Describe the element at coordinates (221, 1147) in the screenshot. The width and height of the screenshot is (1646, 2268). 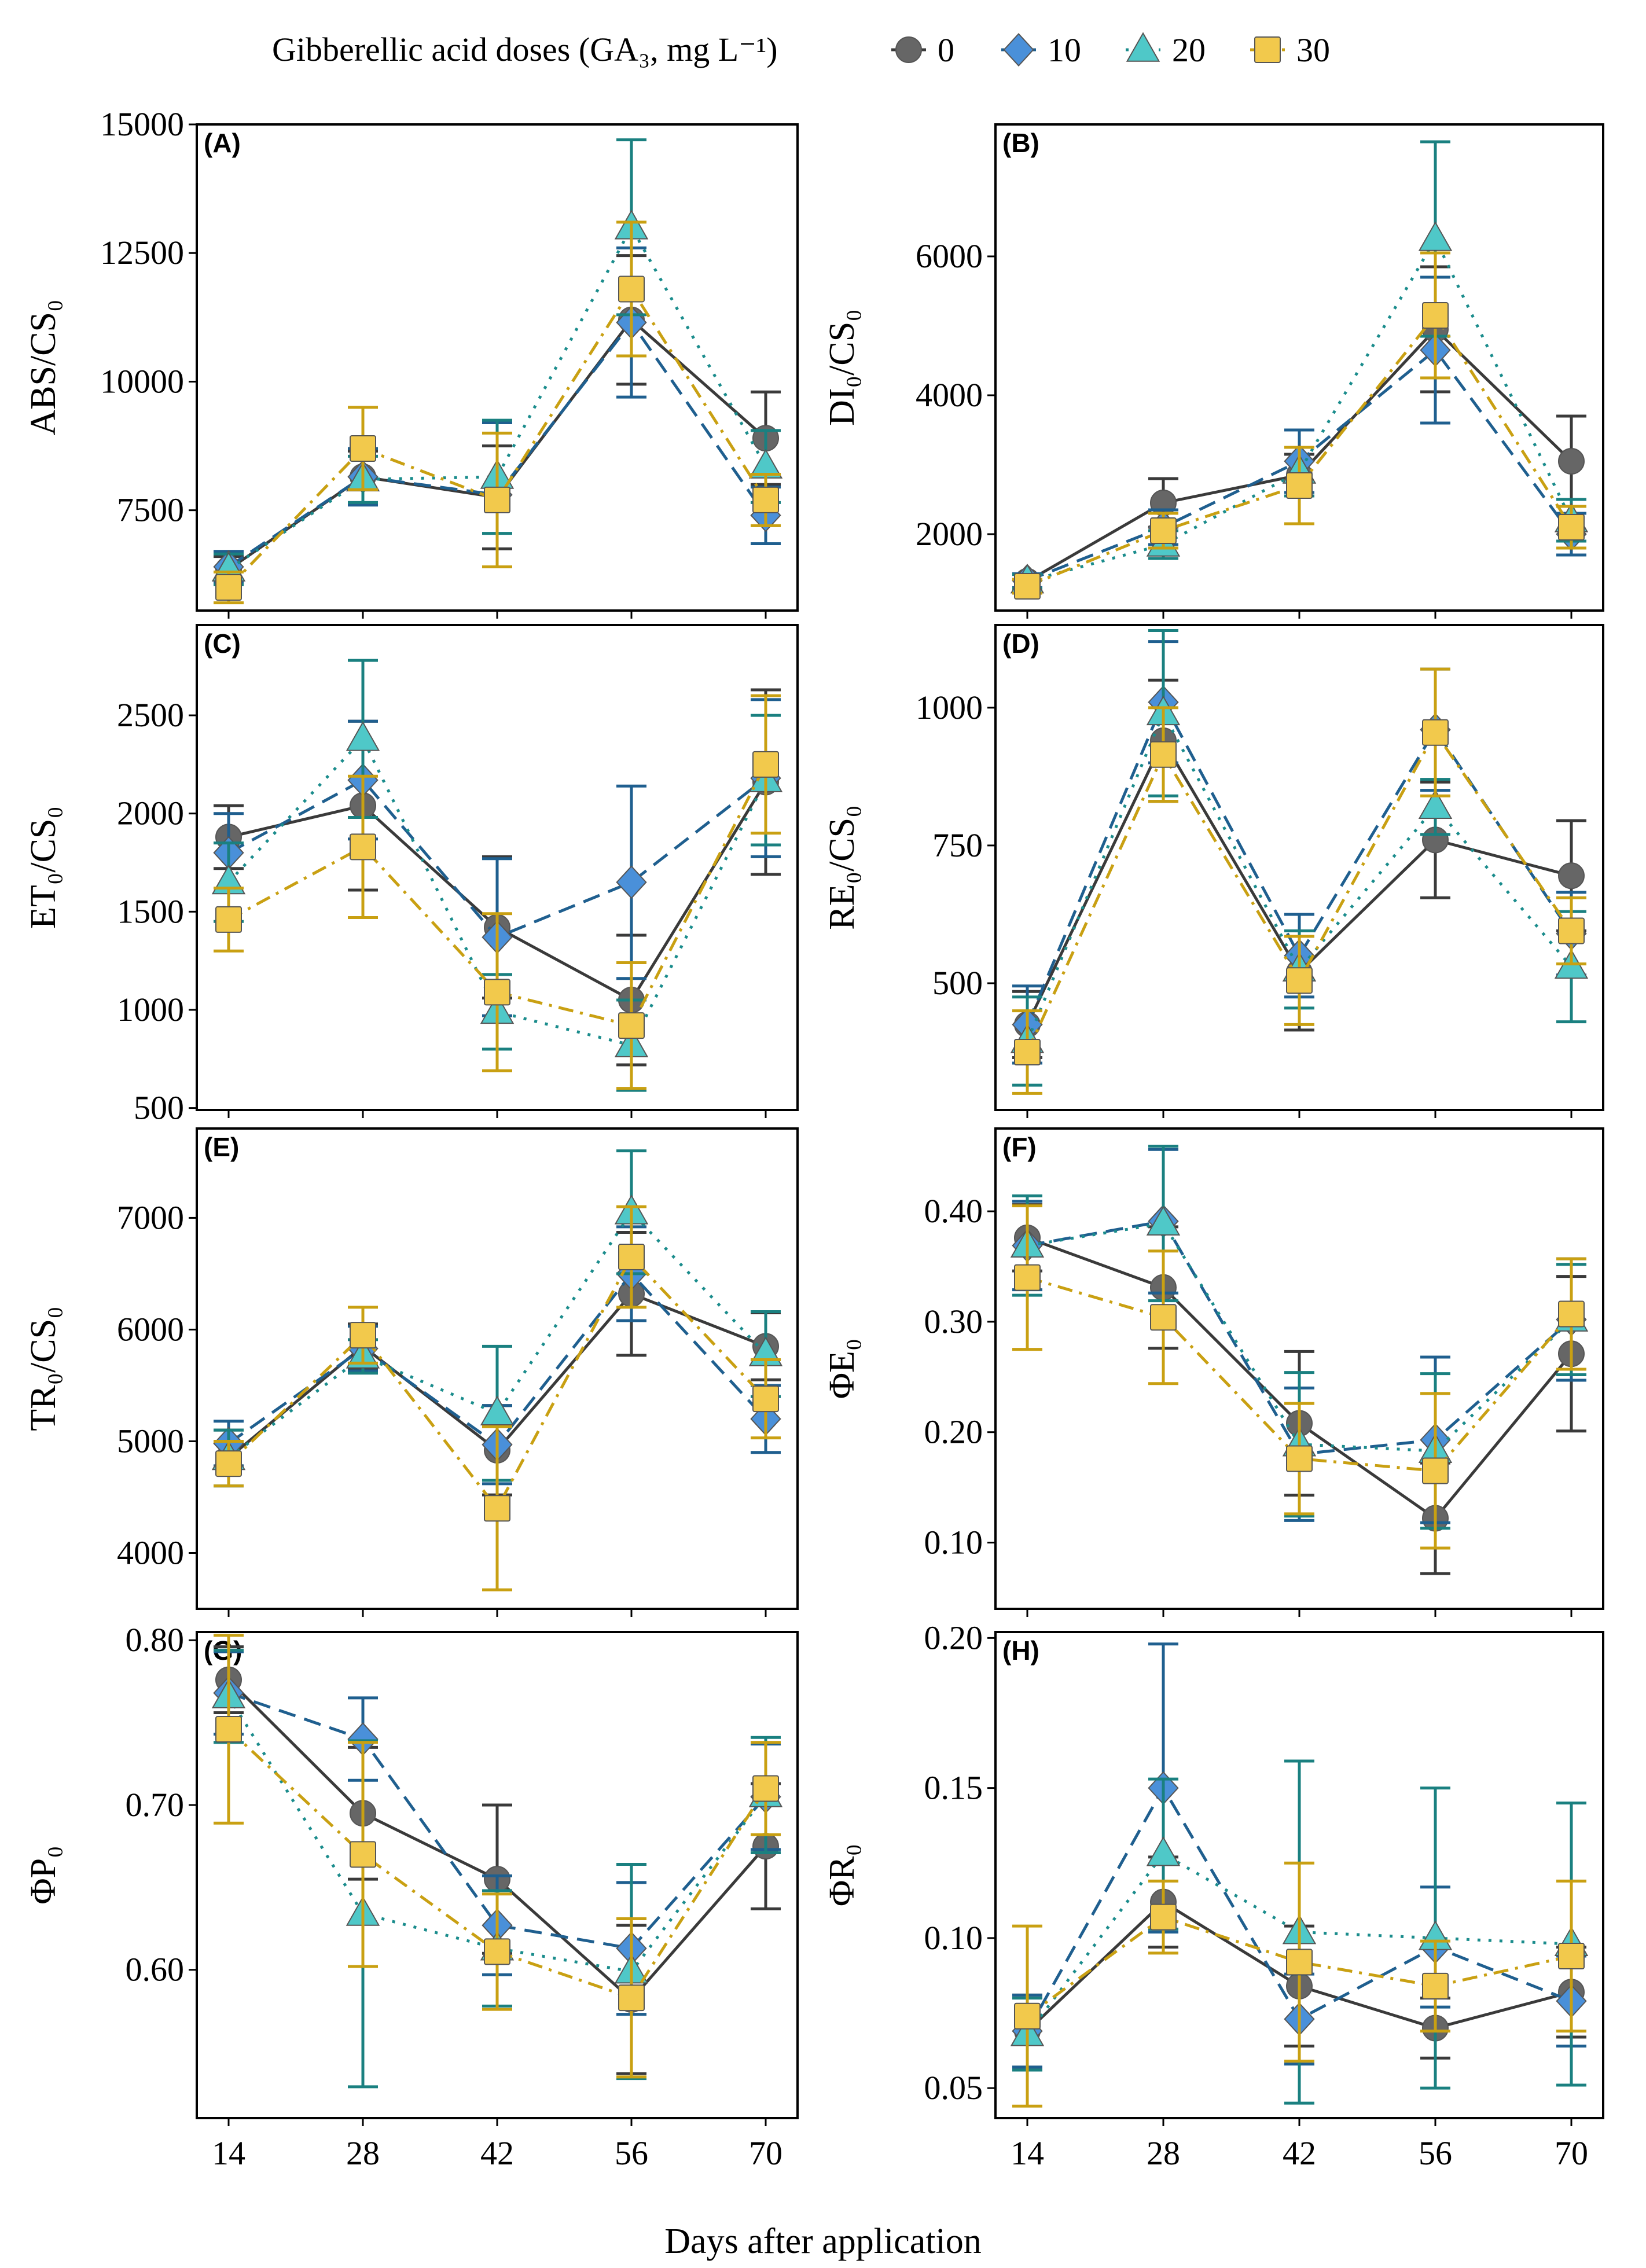
I see `panel-tag: (E)` at that location.